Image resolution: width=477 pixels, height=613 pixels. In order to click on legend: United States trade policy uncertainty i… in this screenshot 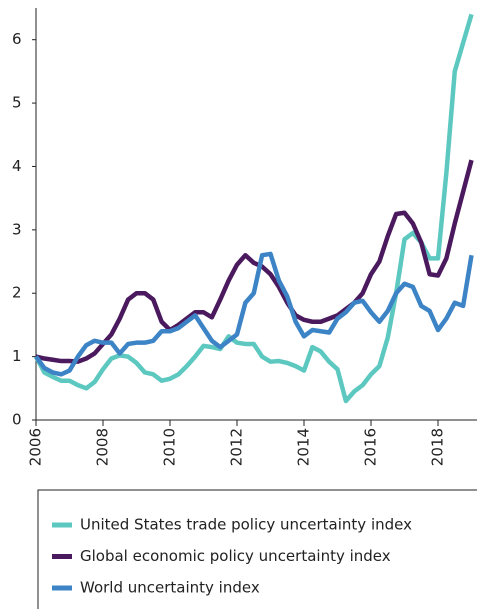, I will do `click(232, 556)`.